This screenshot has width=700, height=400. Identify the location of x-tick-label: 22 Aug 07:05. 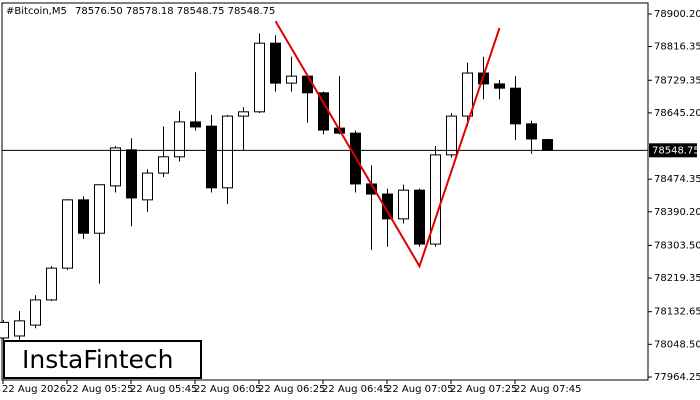
(419, 389).